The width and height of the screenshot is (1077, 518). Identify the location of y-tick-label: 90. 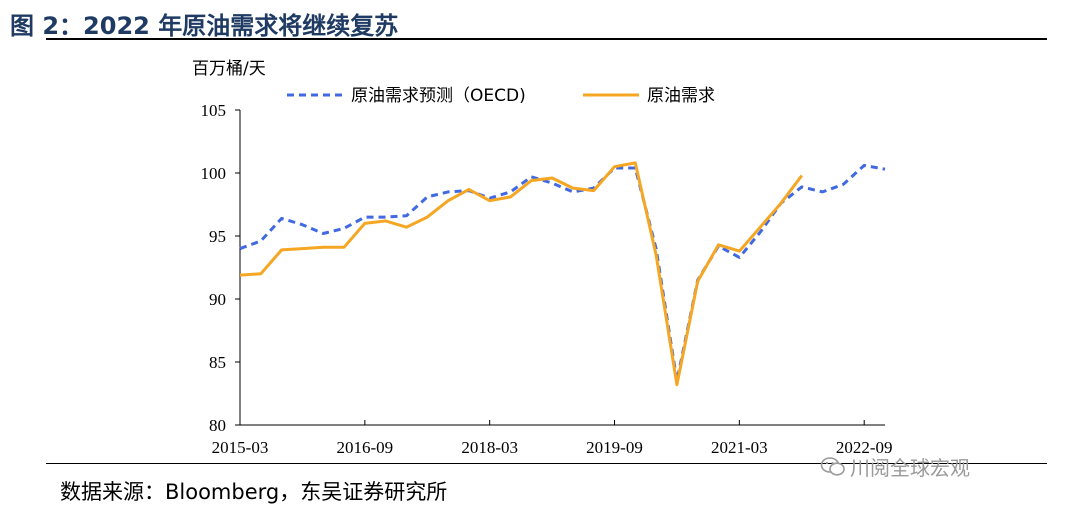
(217, 299).